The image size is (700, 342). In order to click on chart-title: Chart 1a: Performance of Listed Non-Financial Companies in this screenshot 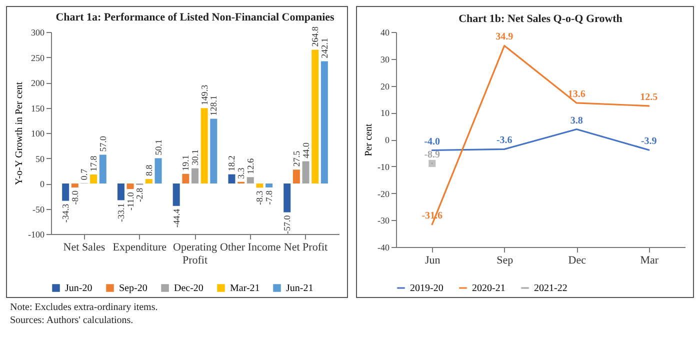, I will do `click(196, 18)`.